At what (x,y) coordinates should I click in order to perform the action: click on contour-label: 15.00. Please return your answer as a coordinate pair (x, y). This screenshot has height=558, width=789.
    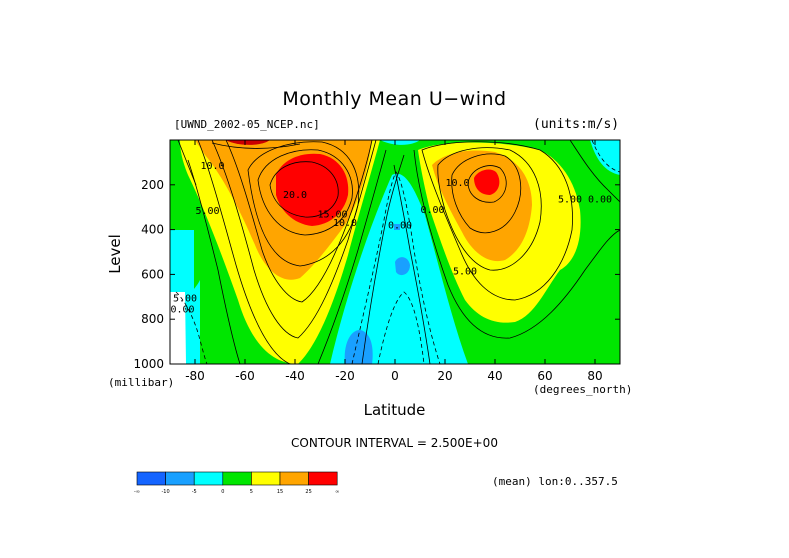
    Looking at the image, I should click on (332, 214).